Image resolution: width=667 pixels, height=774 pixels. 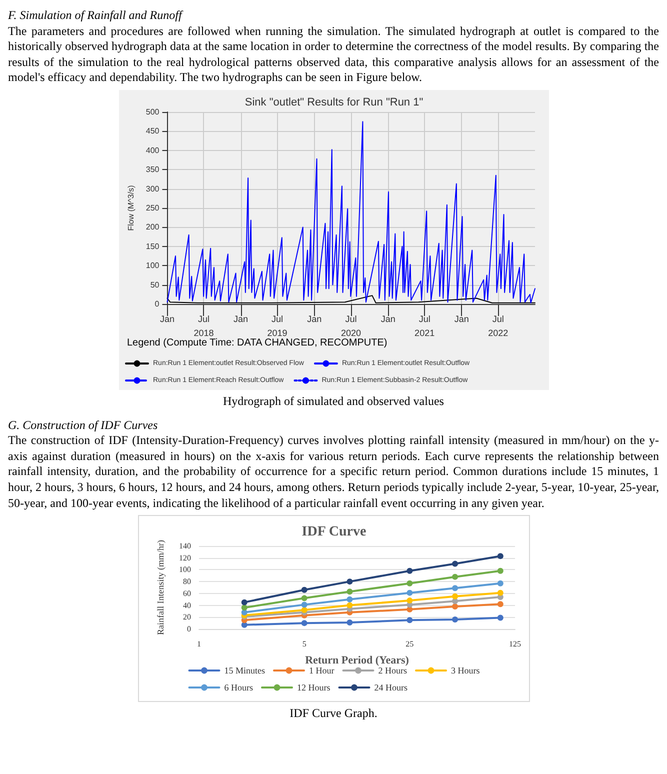 I want to click on y-tick-label: 50, so click(x=155, y=285).